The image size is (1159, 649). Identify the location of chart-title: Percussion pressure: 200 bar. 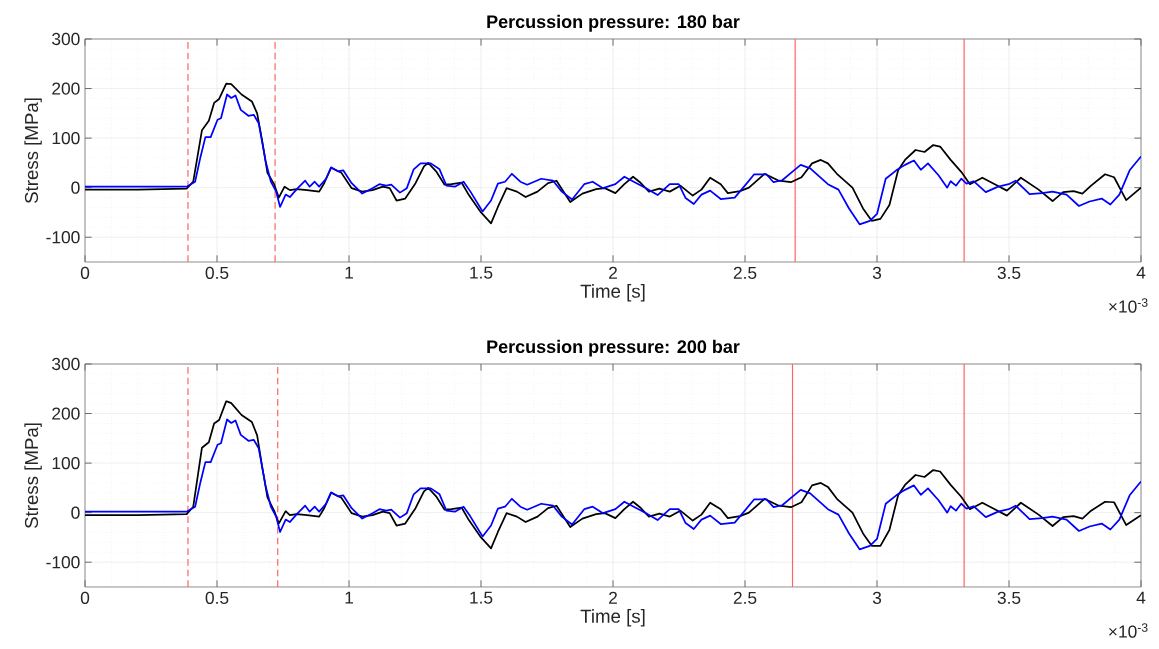
(613, 348).